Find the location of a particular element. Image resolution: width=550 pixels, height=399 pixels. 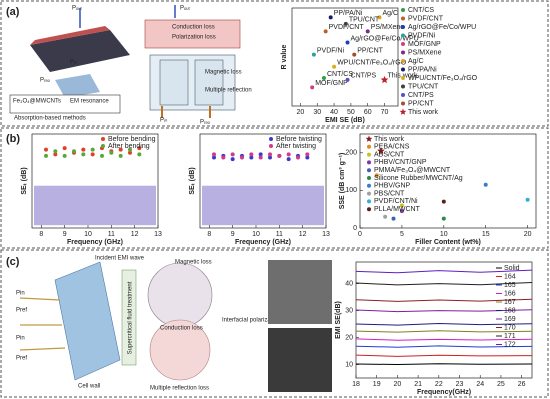

panel-label: (b) is located at coordinates (13, 139).